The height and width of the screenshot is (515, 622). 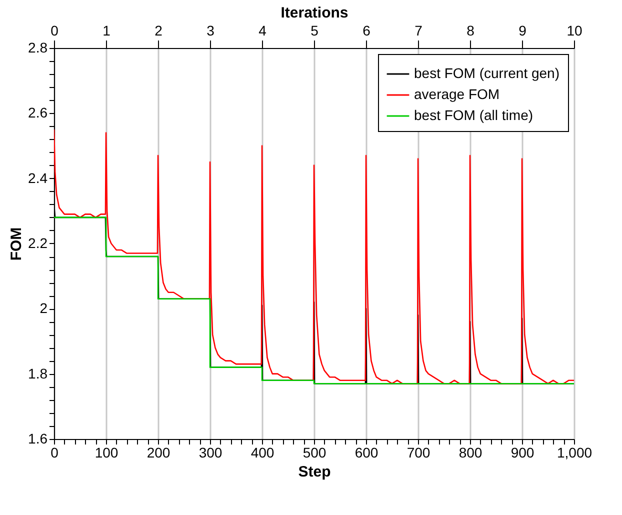 I want to click on legend-label: best FOM (all time), so click(x=474, y=115).